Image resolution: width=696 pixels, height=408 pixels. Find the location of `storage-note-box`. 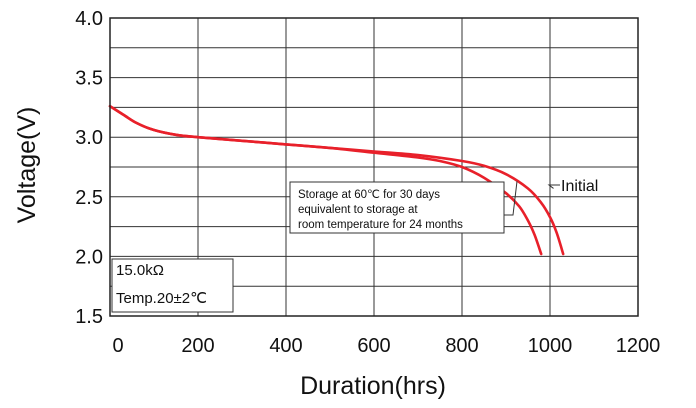

storage-note-box is located at coordinates (397, 207).